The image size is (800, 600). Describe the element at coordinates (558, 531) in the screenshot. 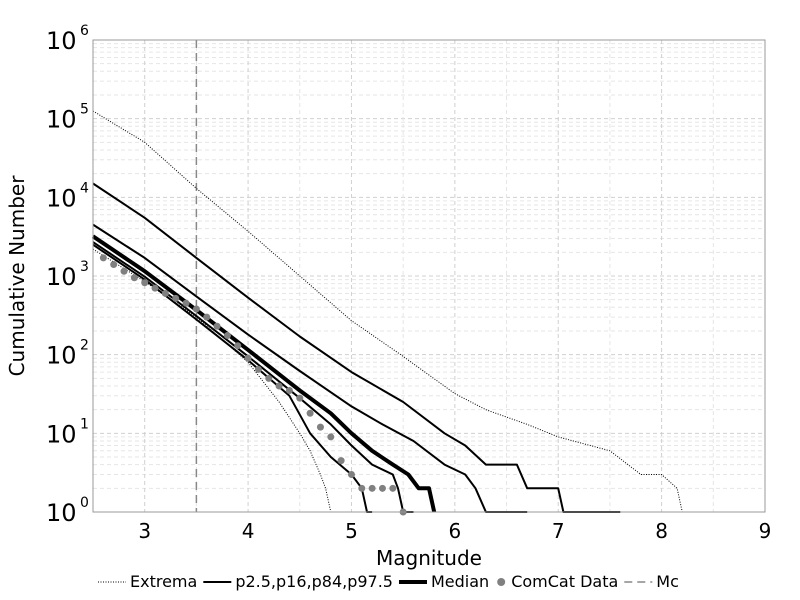

I see `x-tick-label: 7` at that location.